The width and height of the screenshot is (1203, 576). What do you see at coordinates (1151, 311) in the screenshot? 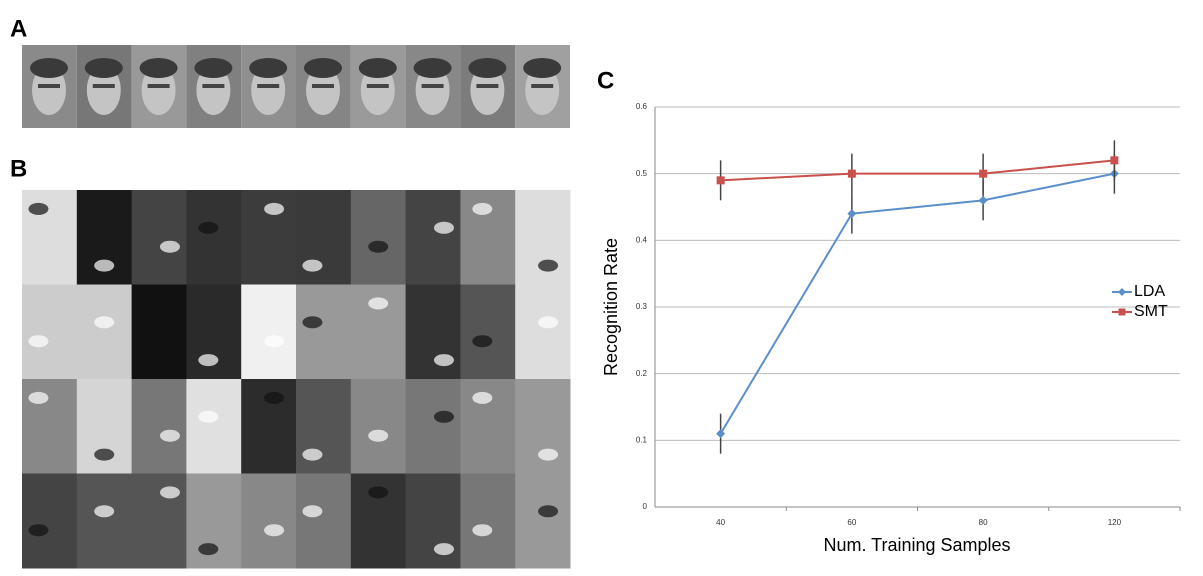
I see `legend-label: SMT` at bounding box center [1151, 311].